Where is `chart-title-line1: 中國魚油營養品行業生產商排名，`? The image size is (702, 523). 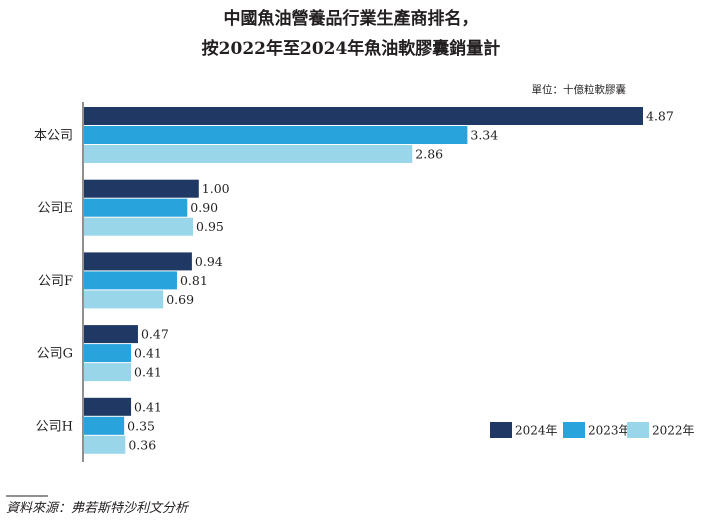
chart-title-line1: 中國魚油營養品行業生產商排名， is located at coordinates (351, 18).